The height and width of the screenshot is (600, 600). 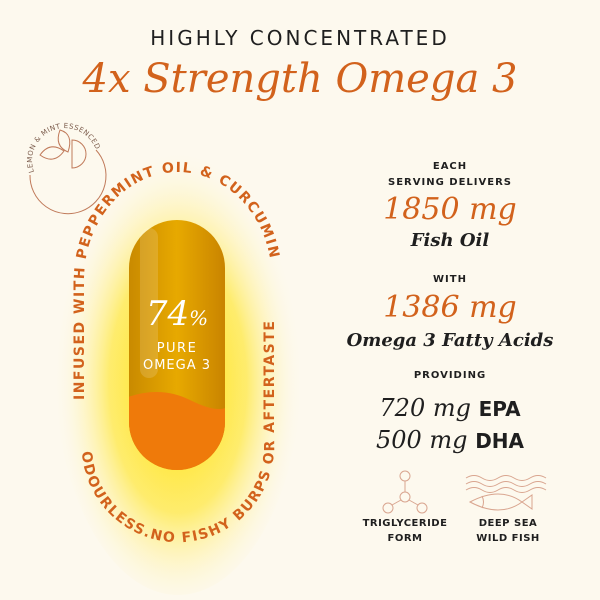 I want to click on each-label: EACH, so click(x=450, y=166).